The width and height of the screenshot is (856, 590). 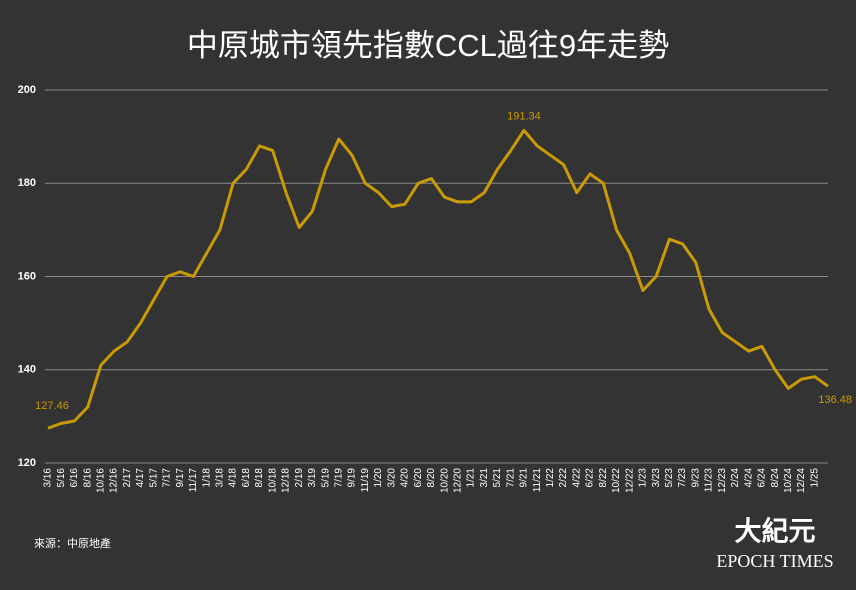 I want to click on y-tick-label: 120, so click(x=27, y=463).